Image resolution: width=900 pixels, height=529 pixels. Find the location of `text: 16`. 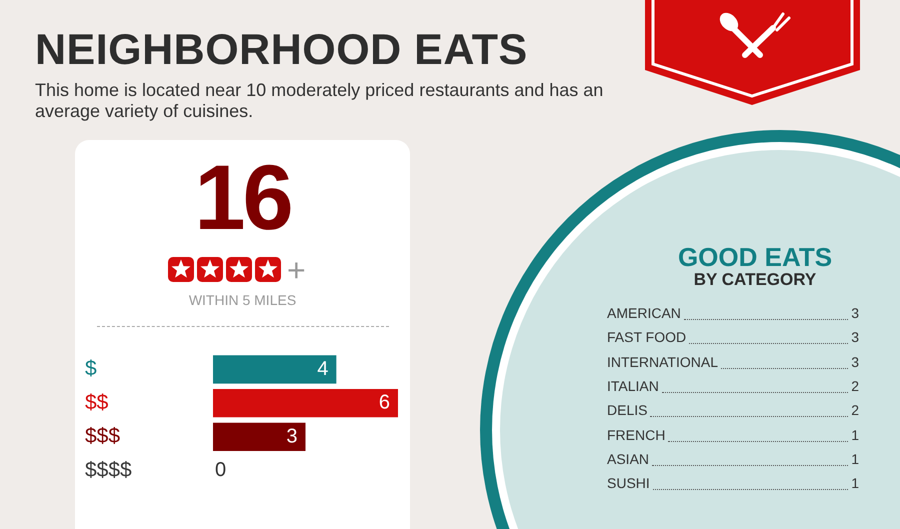

text: 16 is located at coordinates (242, 198).